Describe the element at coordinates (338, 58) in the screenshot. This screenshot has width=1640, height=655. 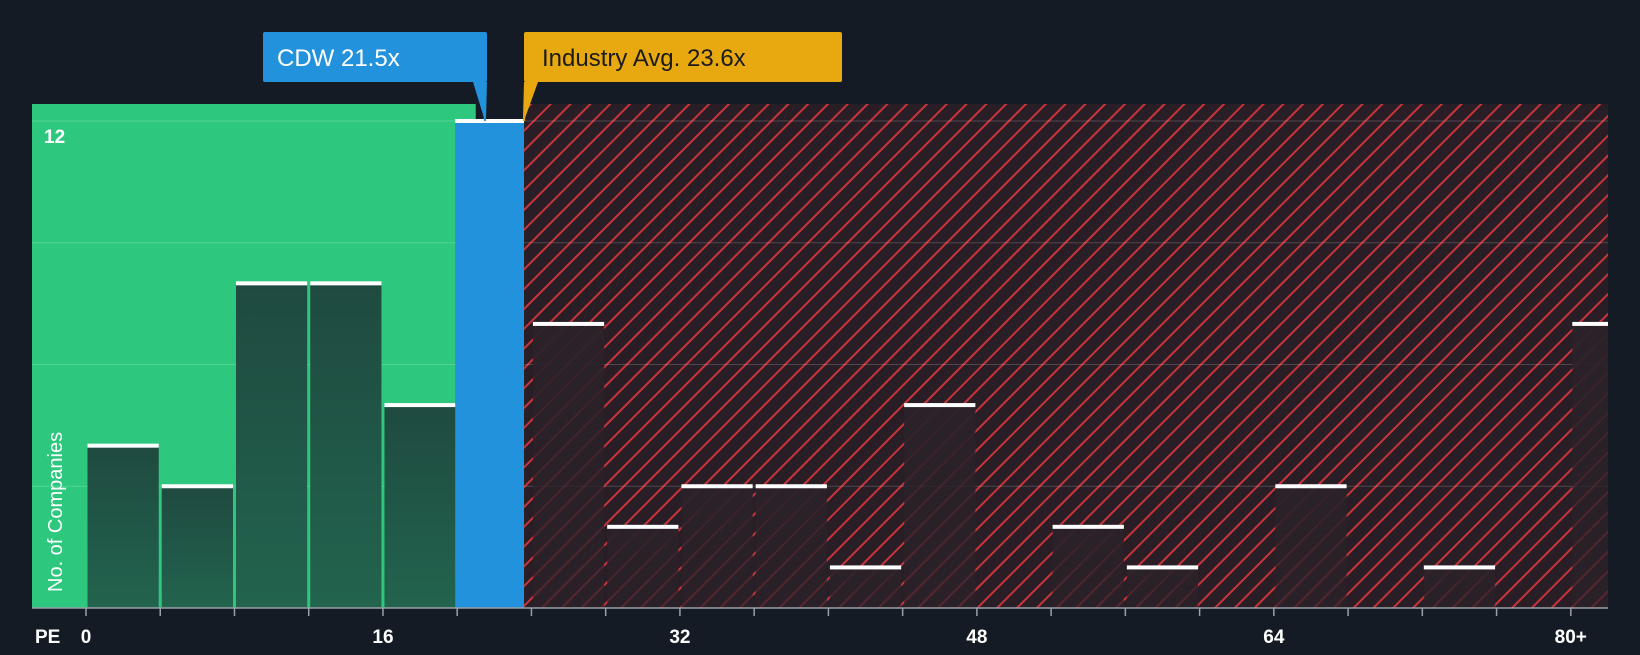
I see `company-callout-label: CDW 21.5x` at that location.